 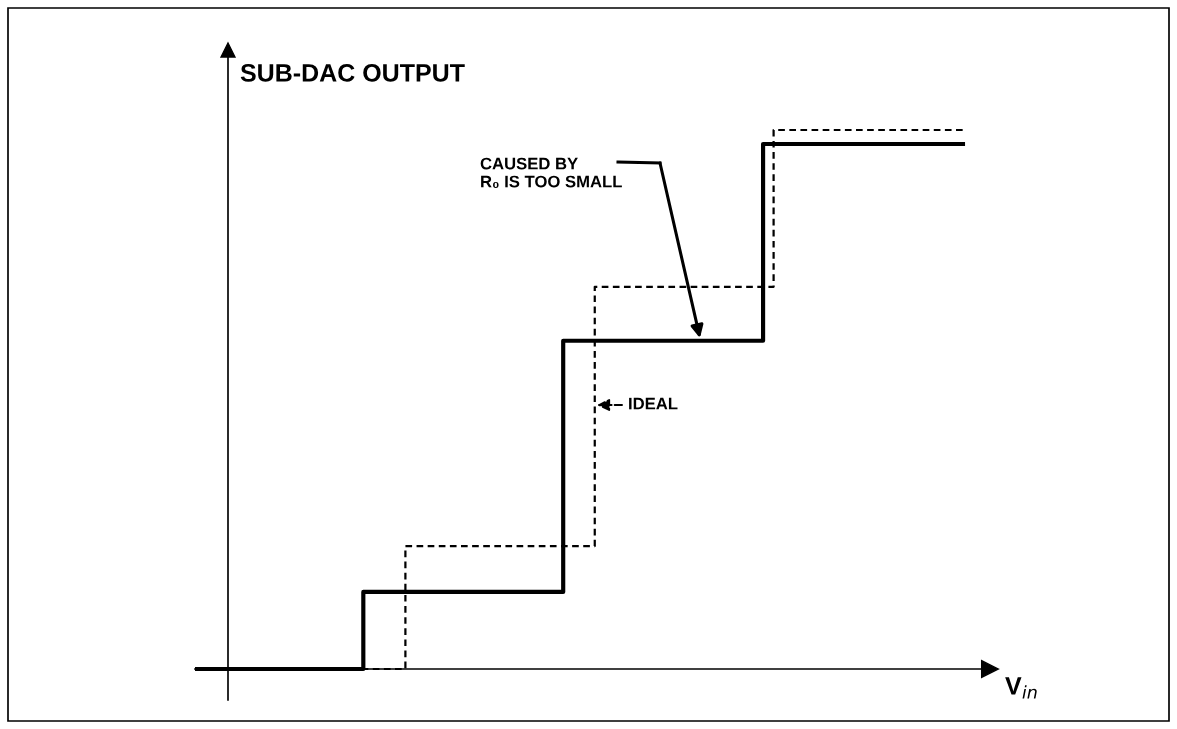 What do you see at coordinates (551, 172) in the screenshot?
I see `annotation: CAUSED BY R₀ IS TOO SMALL` at bounding box center [551, 172].